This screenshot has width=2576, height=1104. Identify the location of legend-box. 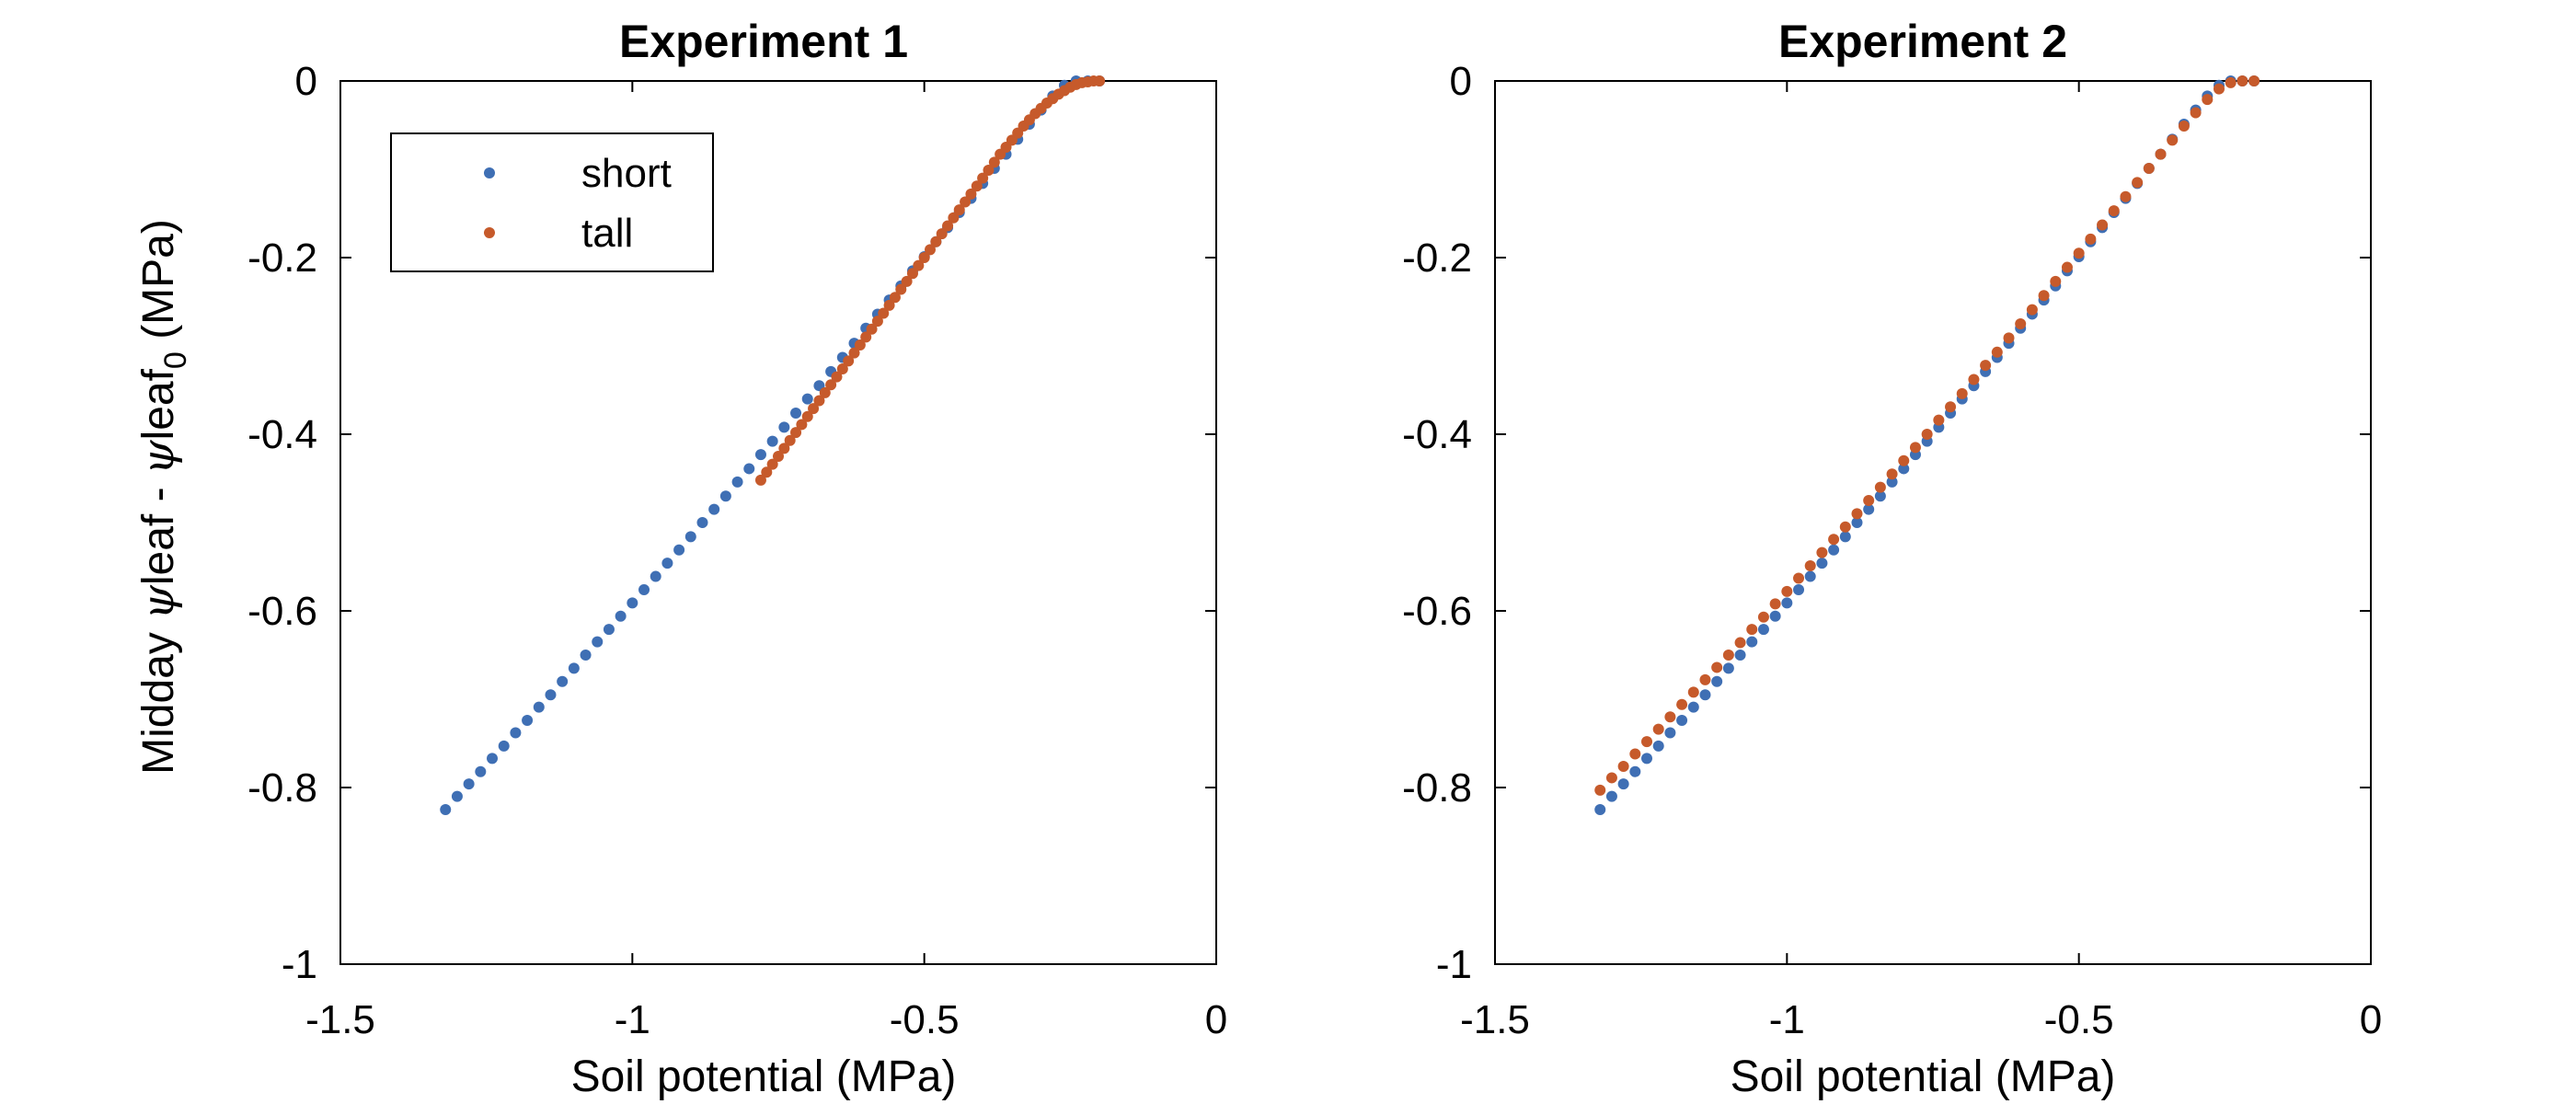
(552, 202).